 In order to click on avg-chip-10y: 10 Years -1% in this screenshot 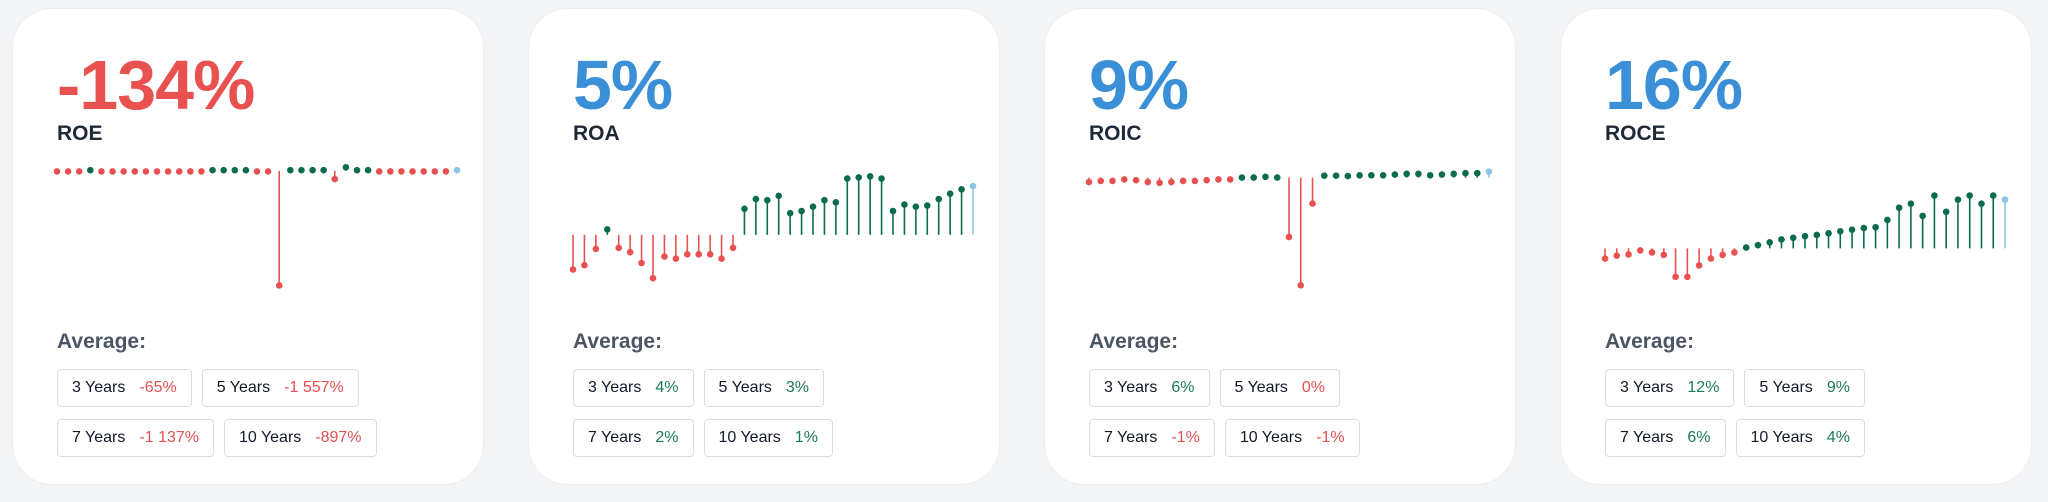, I will do `click(1292, 438)`.